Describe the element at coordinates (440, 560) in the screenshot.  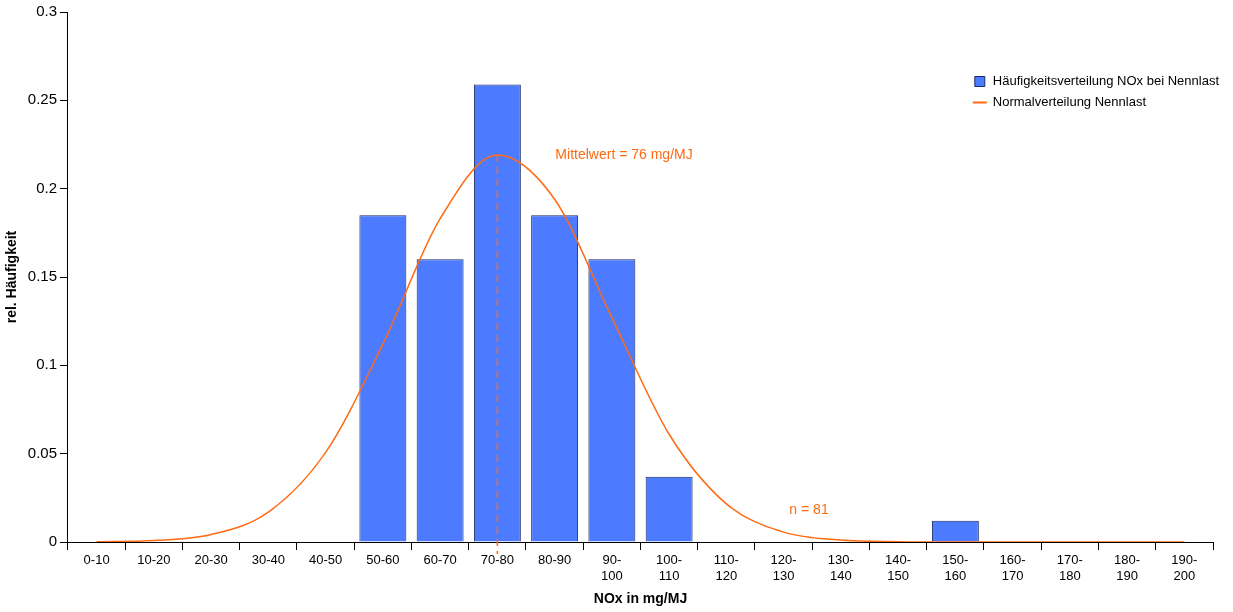
I see `x-tick-label: 60-70` at that location.